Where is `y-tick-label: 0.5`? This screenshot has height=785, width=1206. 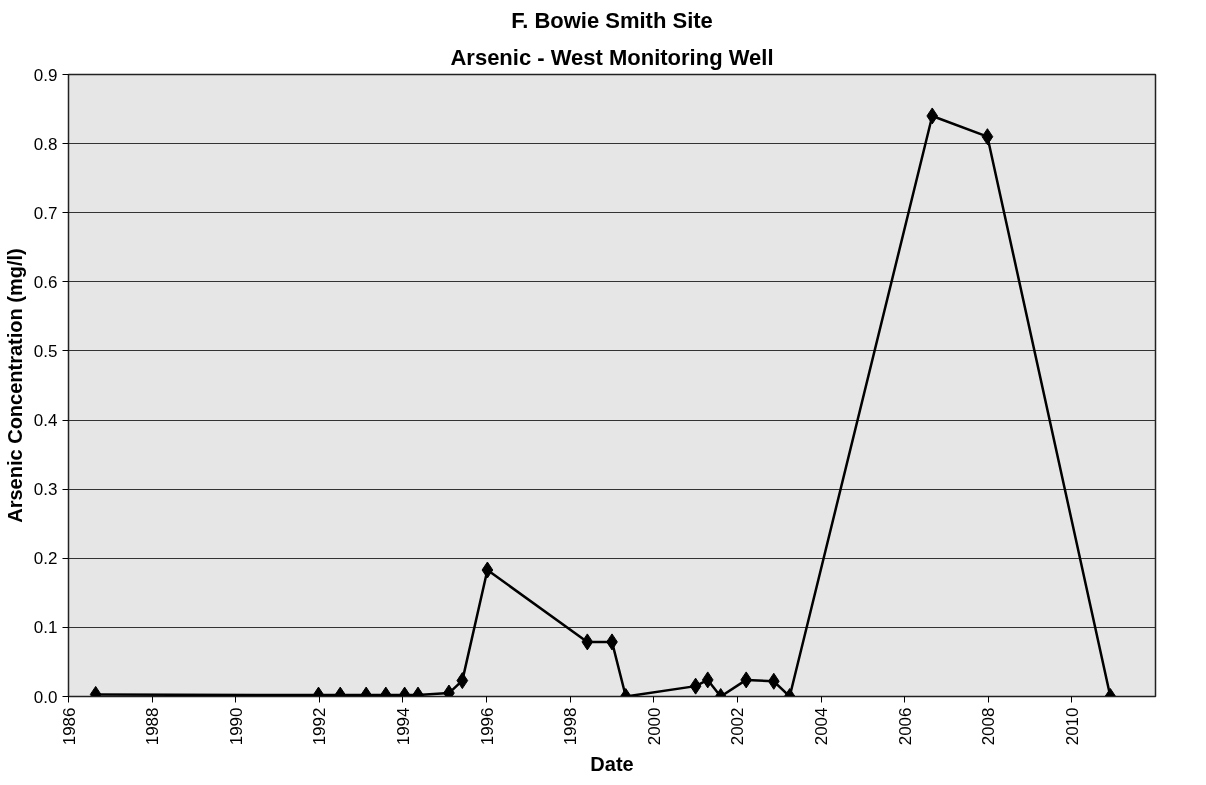
y-tick-label: 0.5 is located at coordinates (45, 351).